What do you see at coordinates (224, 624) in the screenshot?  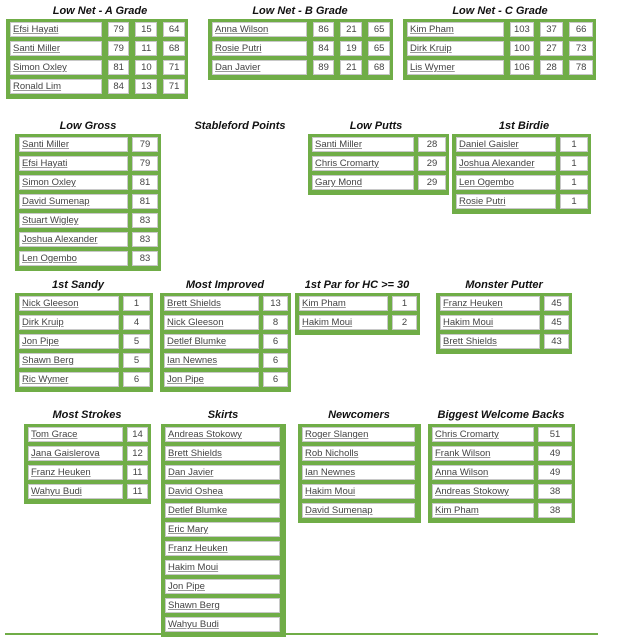 I see `table-row: Wahyu Budi` at bounding box center [224, 624].